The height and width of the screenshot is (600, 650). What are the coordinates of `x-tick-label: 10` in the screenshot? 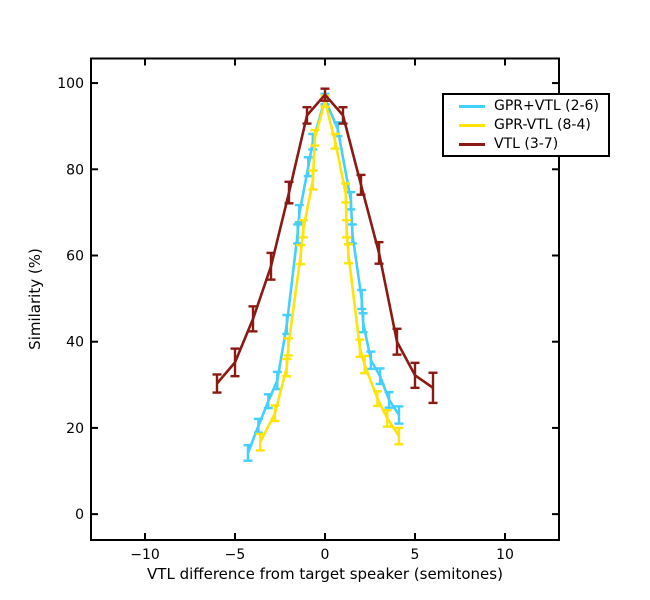 It's located at (505, 555).